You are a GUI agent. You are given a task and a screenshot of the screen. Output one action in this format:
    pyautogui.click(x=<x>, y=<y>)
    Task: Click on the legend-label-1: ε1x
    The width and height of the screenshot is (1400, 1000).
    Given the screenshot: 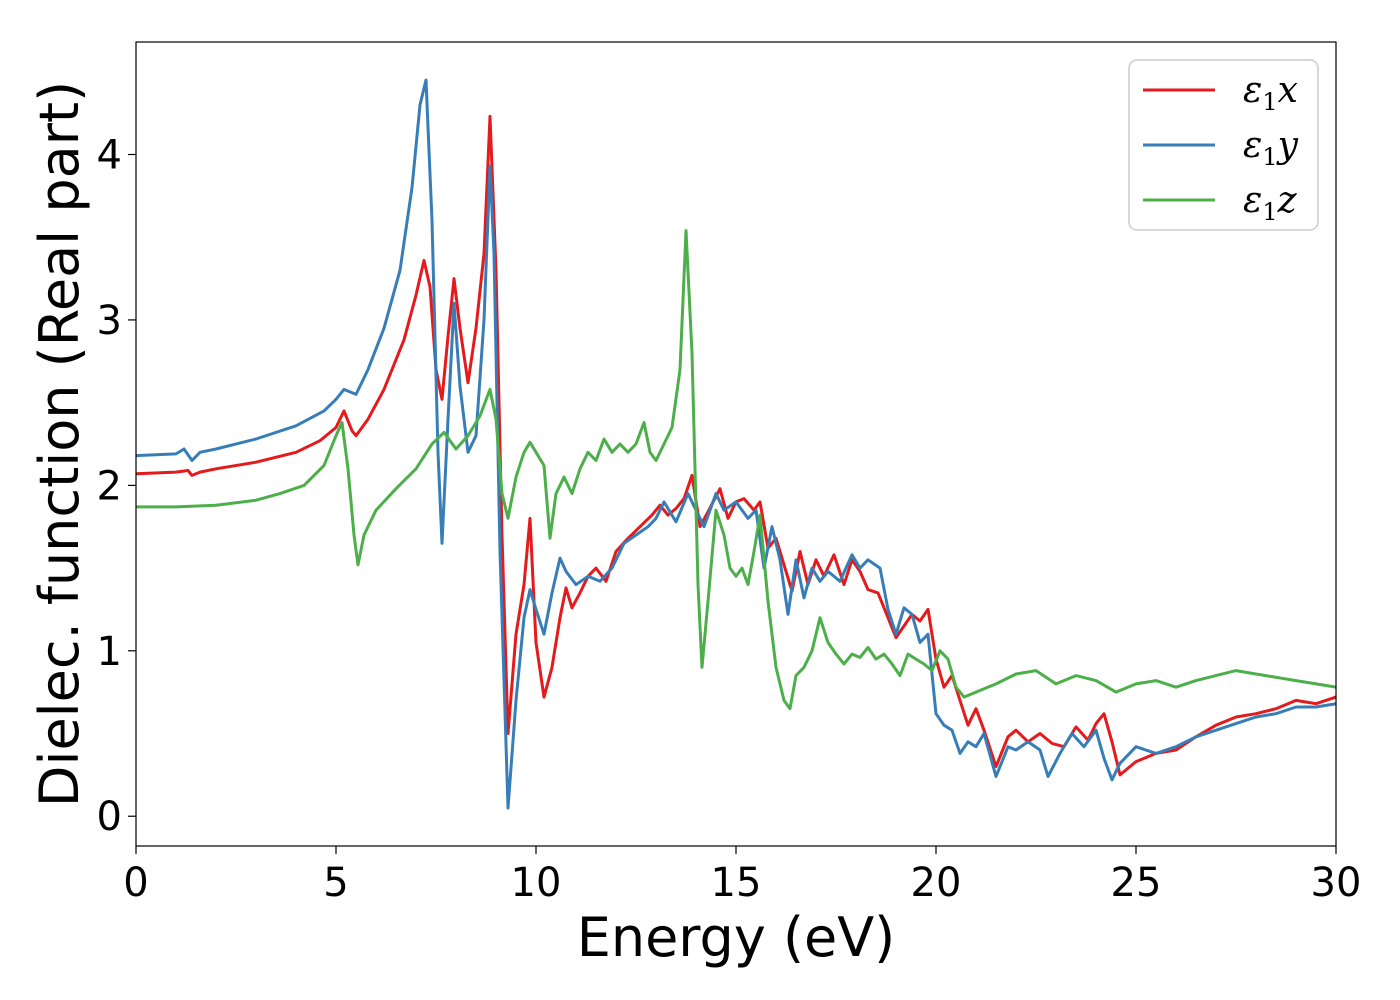 What is the action you would take?
    pyautogui.click(x=1270, y=93)
    